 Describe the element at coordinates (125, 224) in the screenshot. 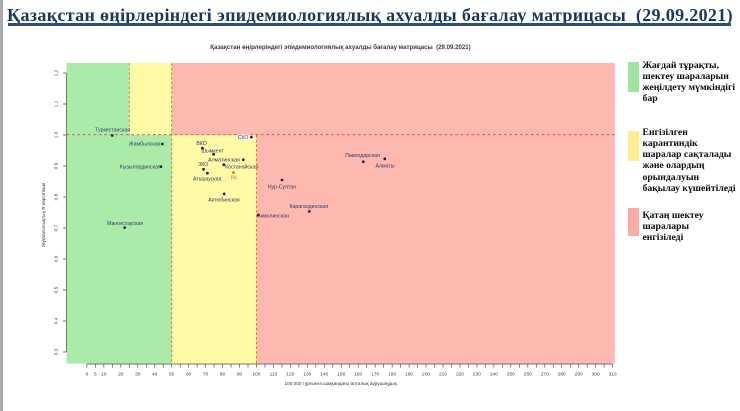

I see `svg-text: Мангистауская` at that location.